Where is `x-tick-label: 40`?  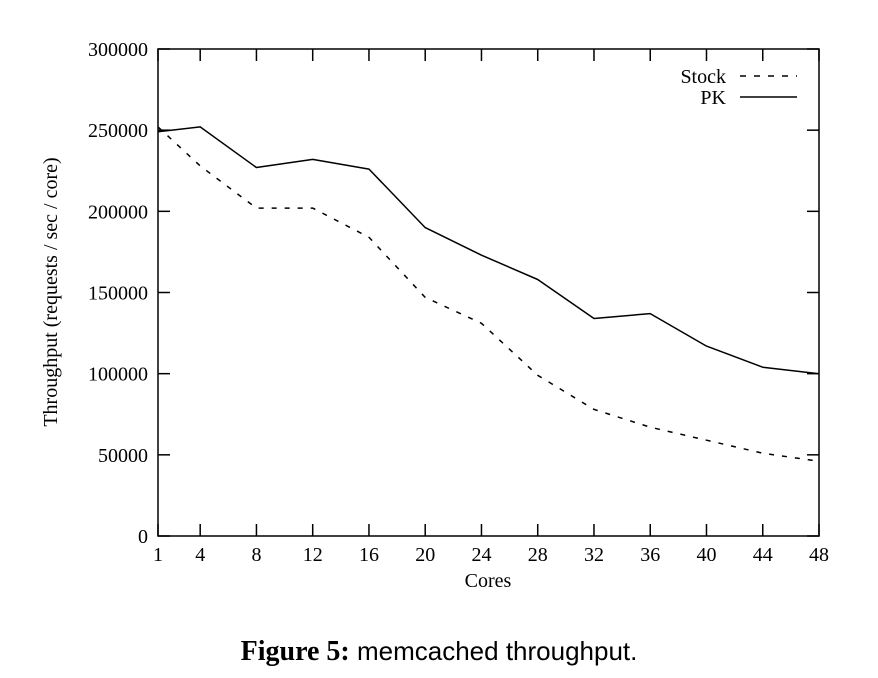
x-tick-label: 40 is located at coordinates (706, 555).